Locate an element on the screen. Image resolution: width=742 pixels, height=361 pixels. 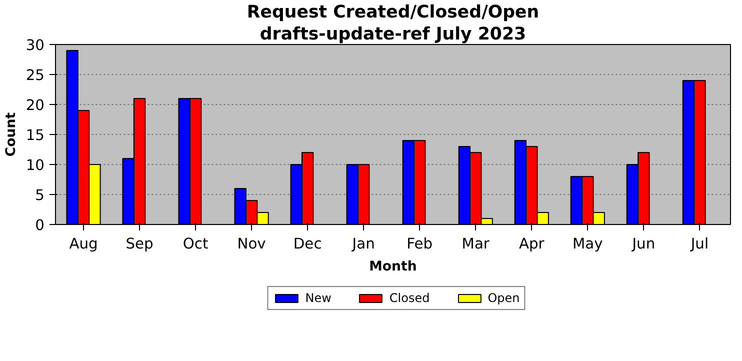
x-tick-label: Apr is located at coordinates (532, 244).